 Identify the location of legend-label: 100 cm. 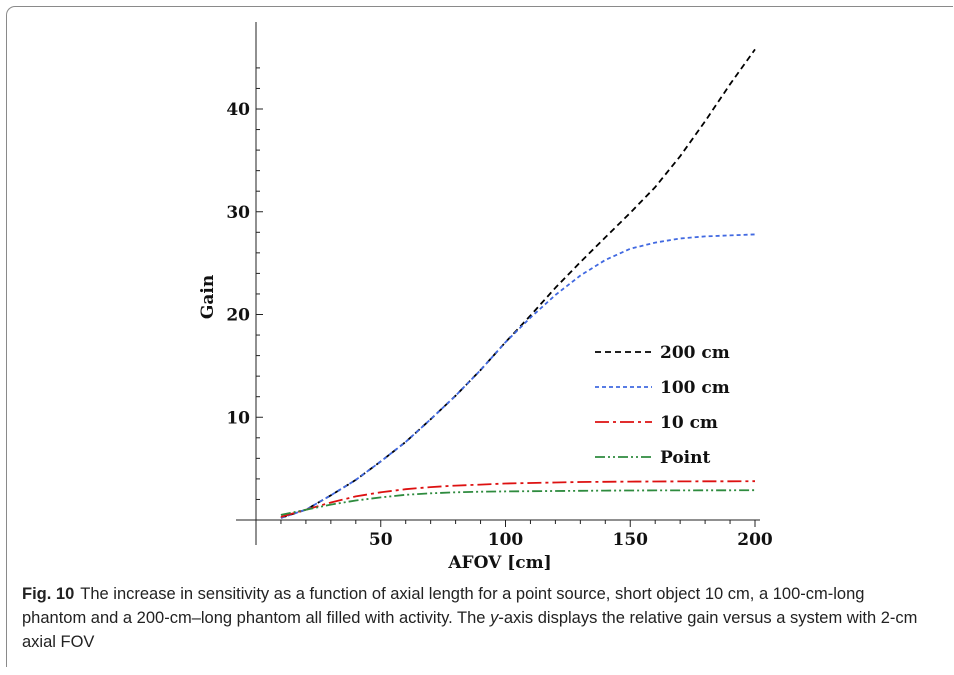
(695, 388).